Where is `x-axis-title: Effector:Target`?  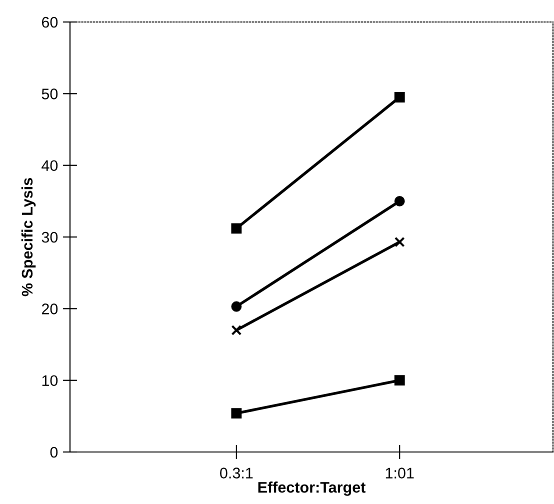
x-axis-title: Effector:Target is located at coordinates (312, 489).